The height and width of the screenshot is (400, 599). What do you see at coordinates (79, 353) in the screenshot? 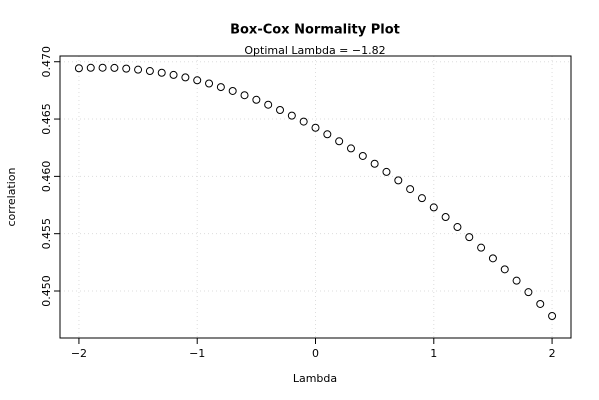
I see `x-tick-label: −2` at bounding box center [79, 353].